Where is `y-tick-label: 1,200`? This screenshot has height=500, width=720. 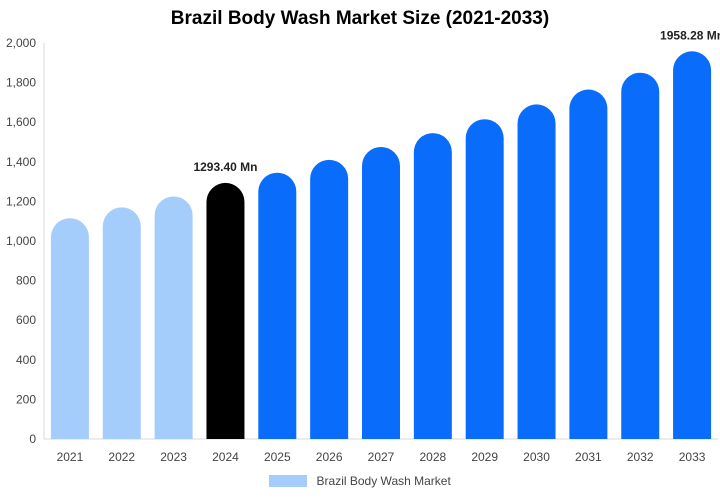
y-tick-label: 1,200 is located at coordinates (21, 201).